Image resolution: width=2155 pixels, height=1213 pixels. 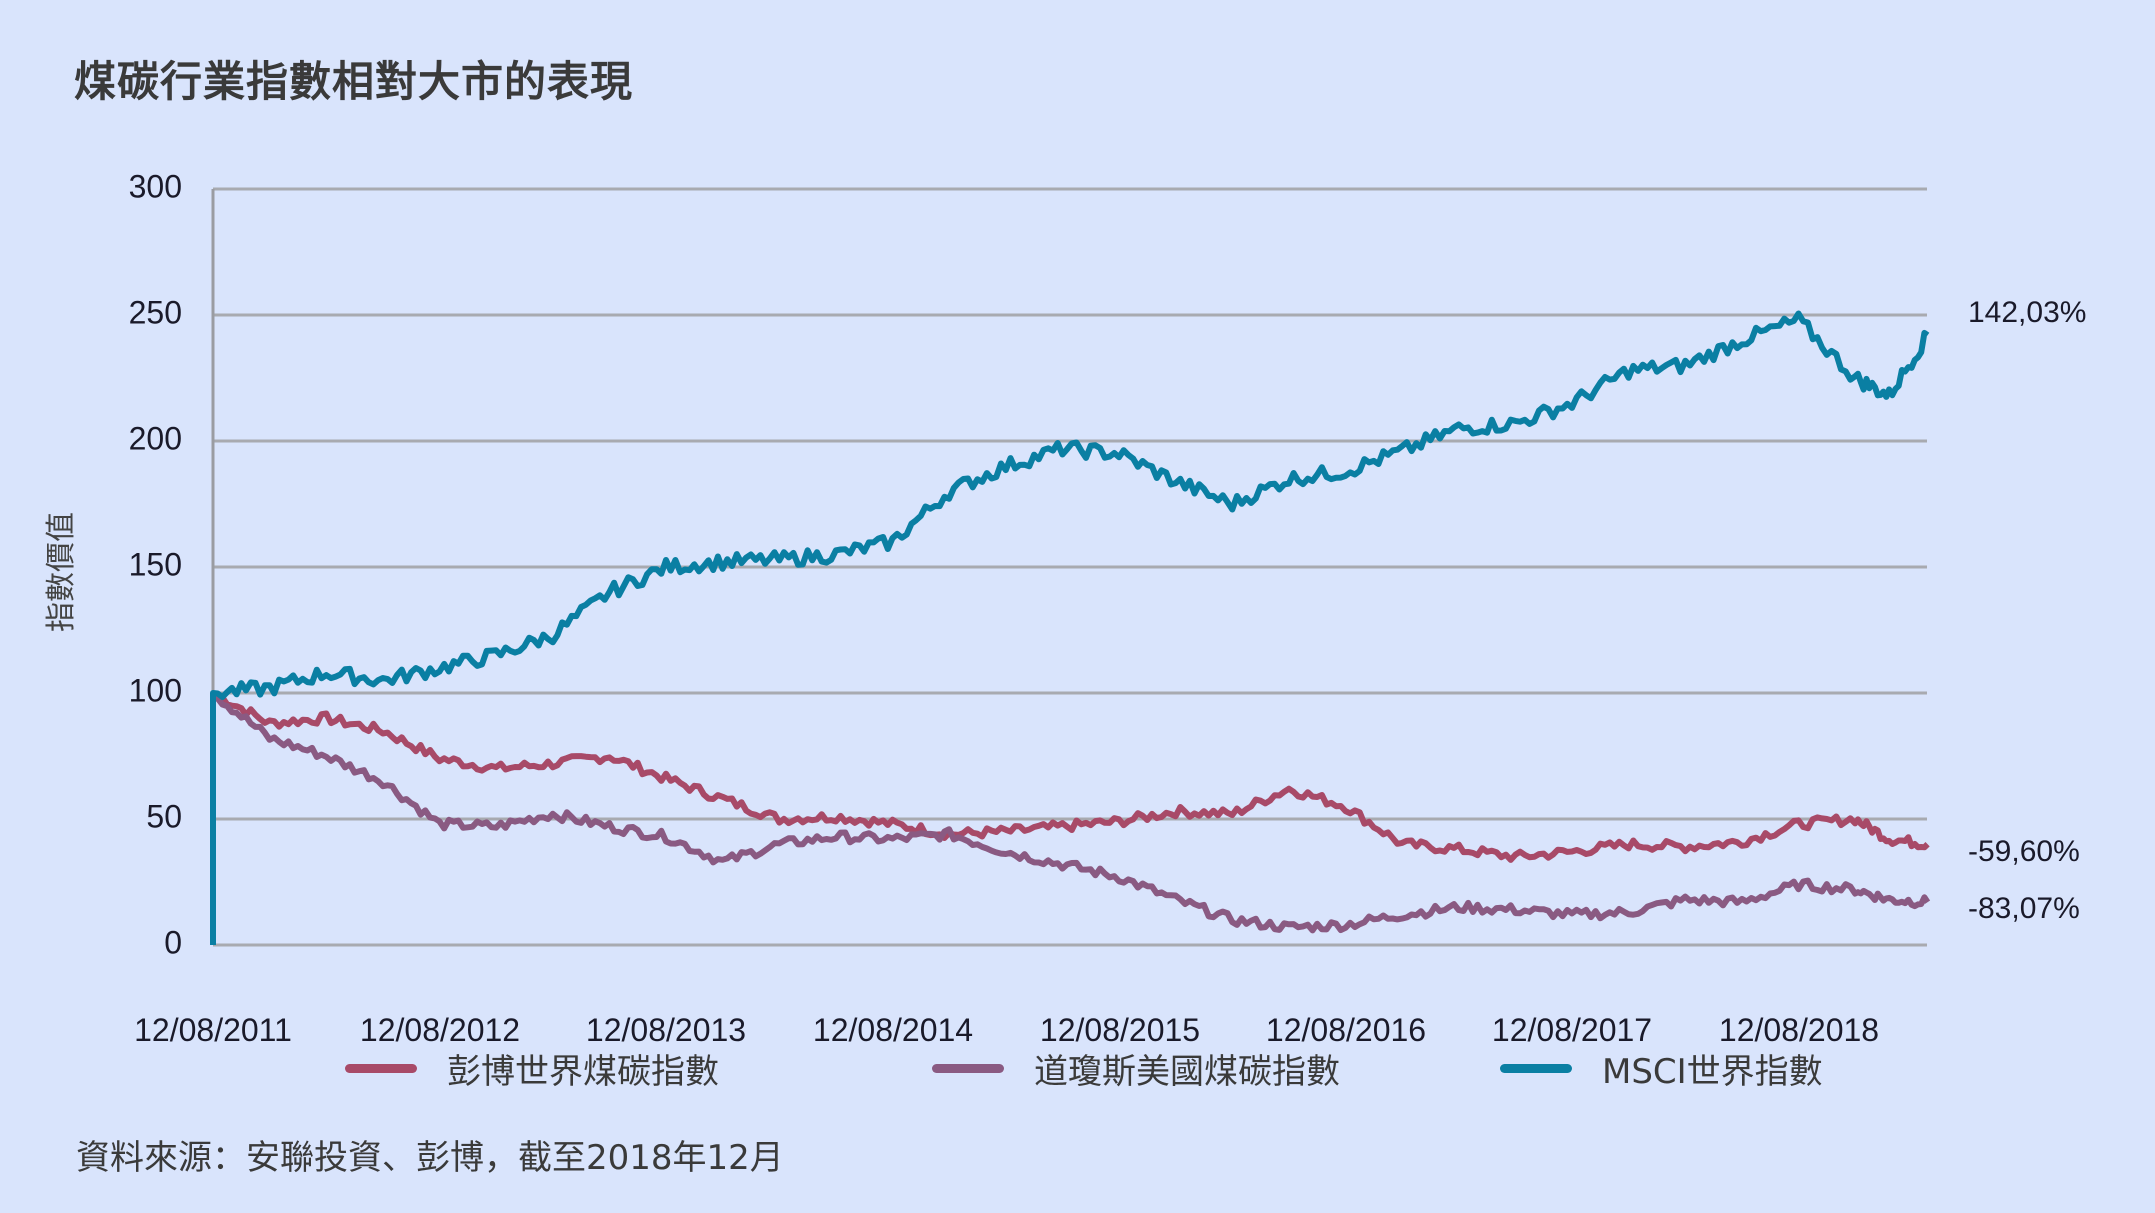 What do you see at coordinates (430, 1158) in the screenshot?
I see `source-footnote: 資料來源：安聯投資、彭博，截至2018年12月` at bounding box center [430, 1158].